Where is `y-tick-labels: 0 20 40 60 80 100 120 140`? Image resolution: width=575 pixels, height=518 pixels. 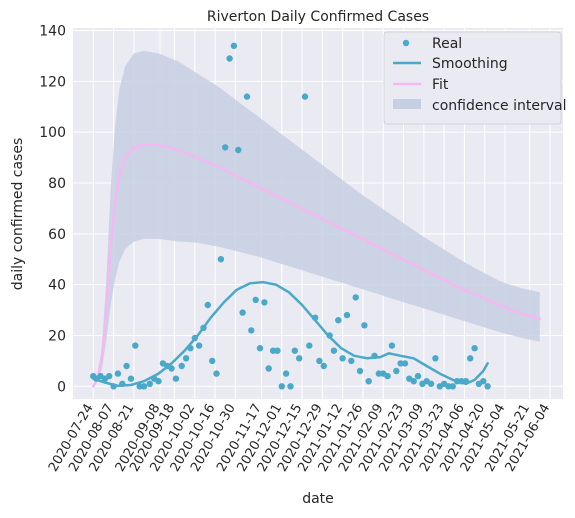
y-tick-labels: 0 20 40 60 80 100 120 140 is located at coordinates (52, 210).